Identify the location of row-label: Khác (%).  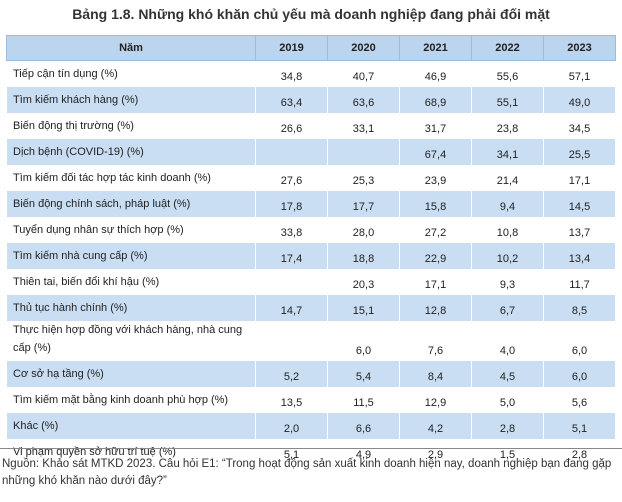
(131, 426).